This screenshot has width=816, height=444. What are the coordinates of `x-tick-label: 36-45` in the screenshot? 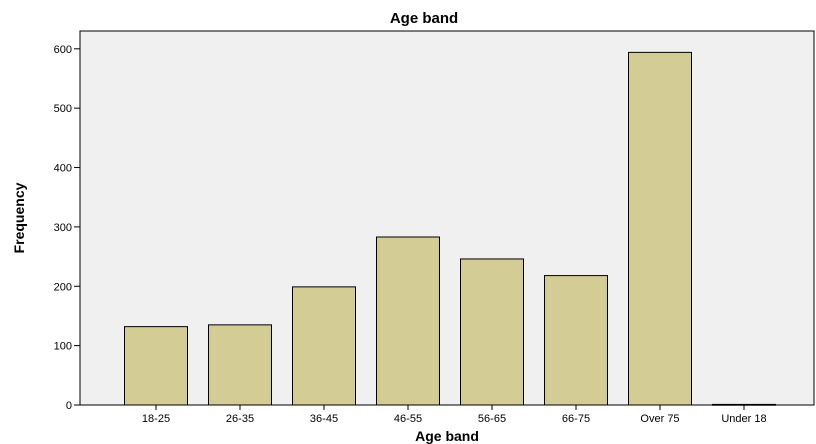 It's located at (324, 419).